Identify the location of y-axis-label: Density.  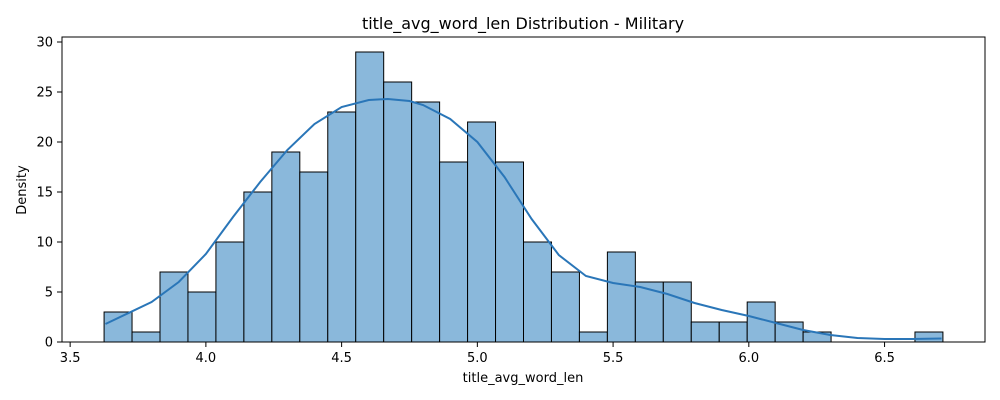
(22, 190).